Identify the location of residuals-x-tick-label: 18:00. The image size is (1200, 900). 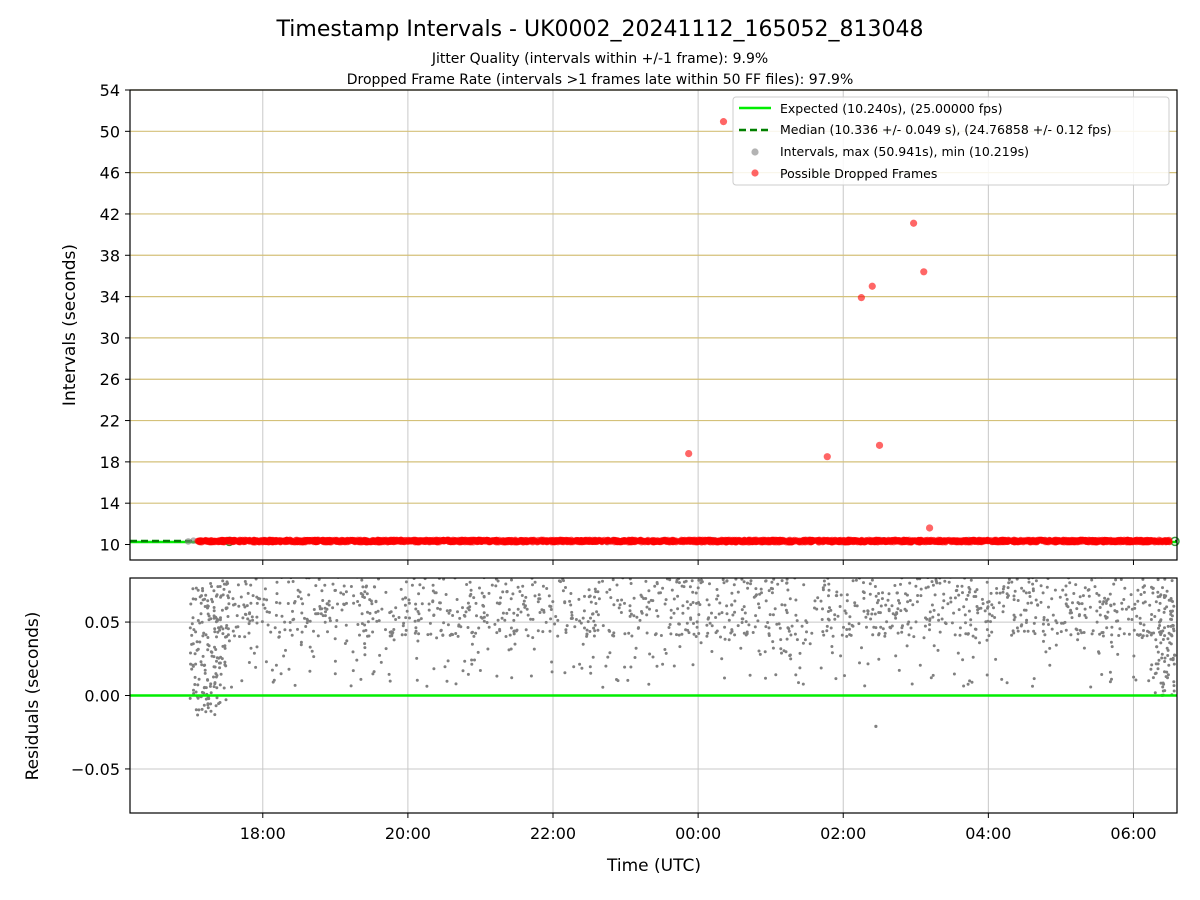
(263, 833).